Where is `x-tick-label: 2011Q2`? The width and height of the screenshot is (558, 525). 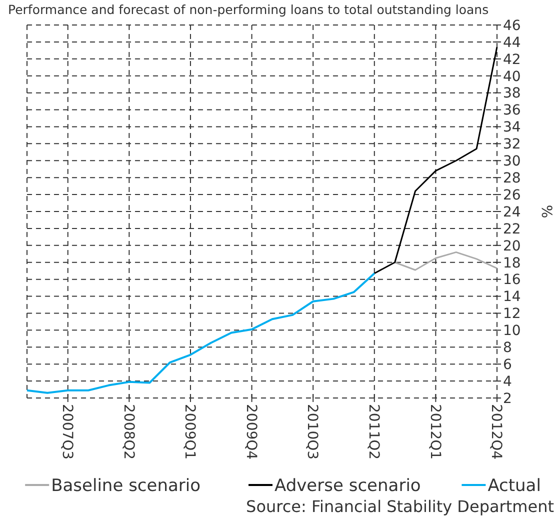 x-tick-label: 2011Q2 is located at coordinates (373, 432).